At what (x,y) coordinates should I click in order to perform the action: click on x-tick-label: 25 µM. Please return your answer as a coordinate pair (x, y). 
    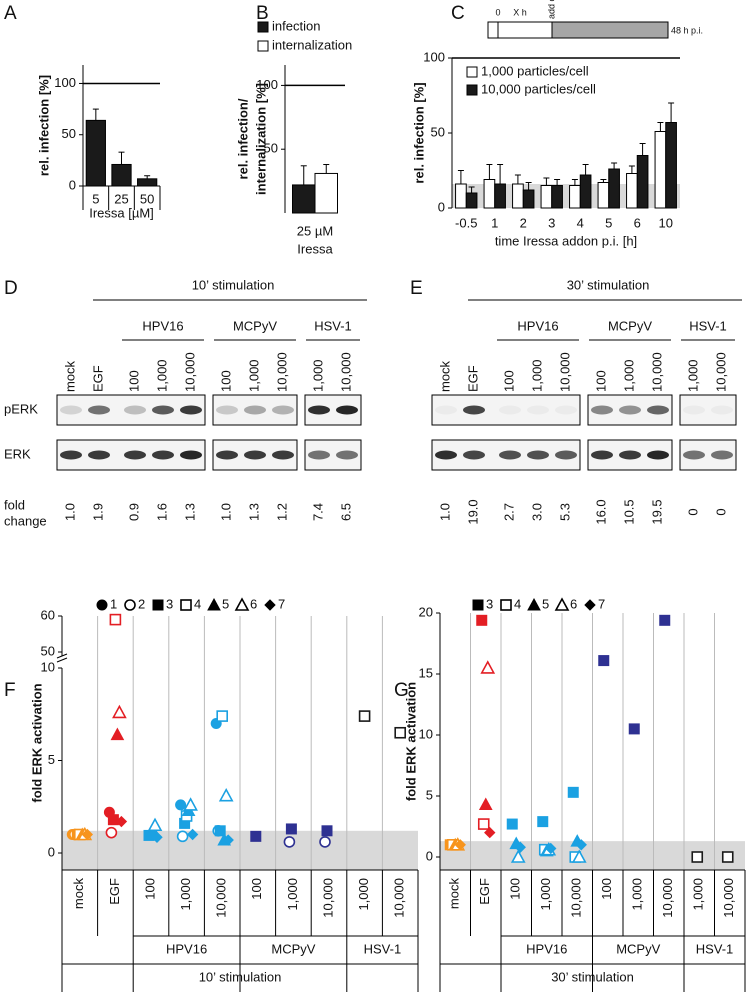
    Looking at the image, I should click on (315, 230).